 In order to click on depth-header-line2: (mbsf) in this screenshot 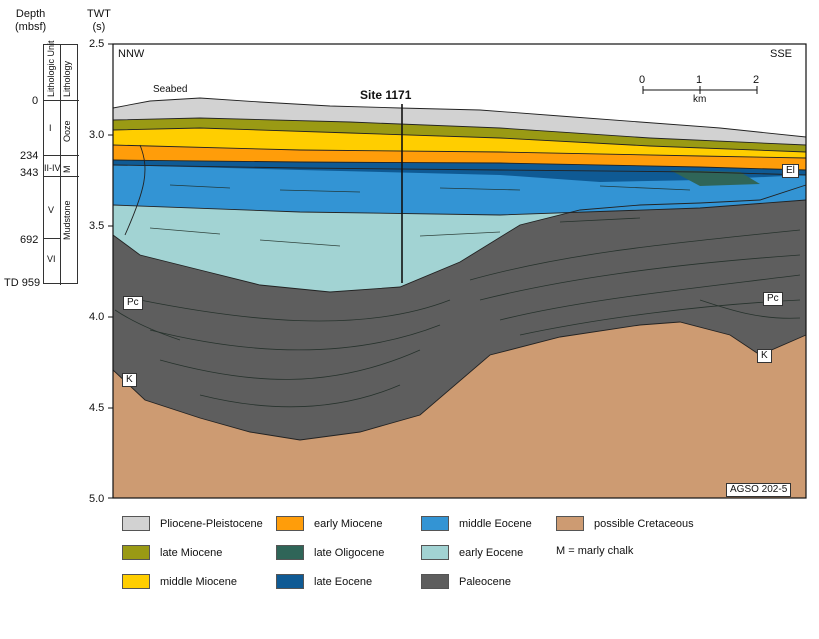, I will do `click(31, 27)`.